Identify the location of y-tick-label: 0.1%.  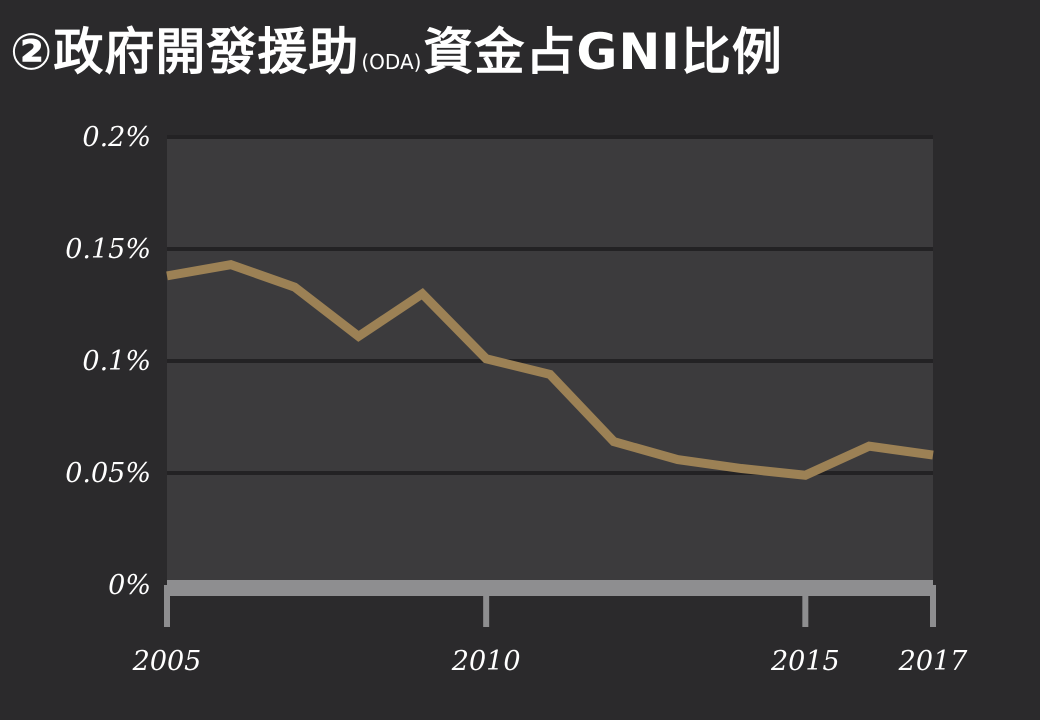
(116, 361).